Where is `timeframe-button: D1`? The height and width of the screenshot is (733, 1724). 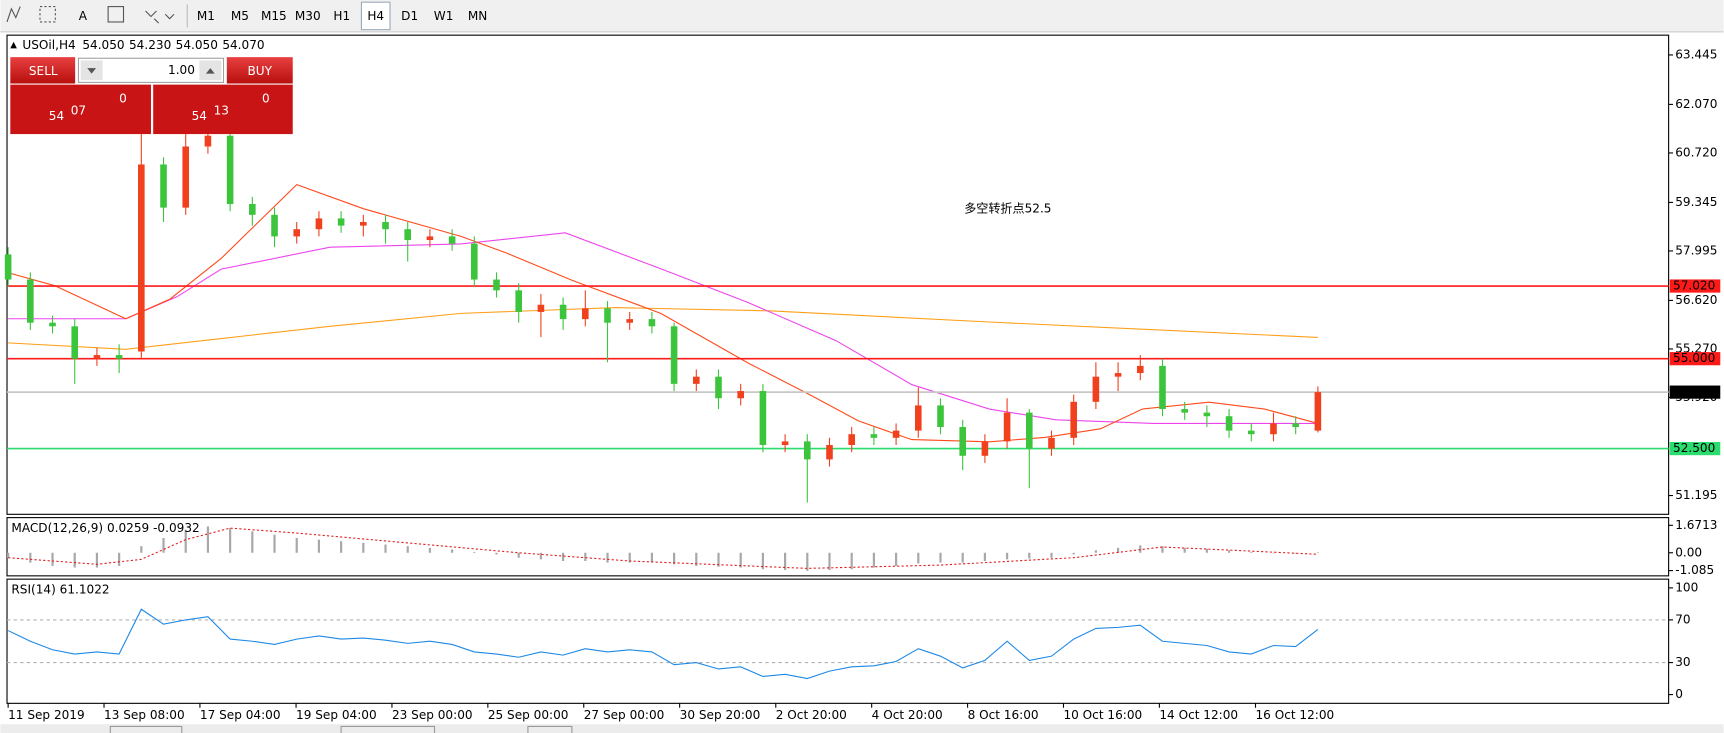 timeframe-button: D1 is located at coordinates (409, 16).